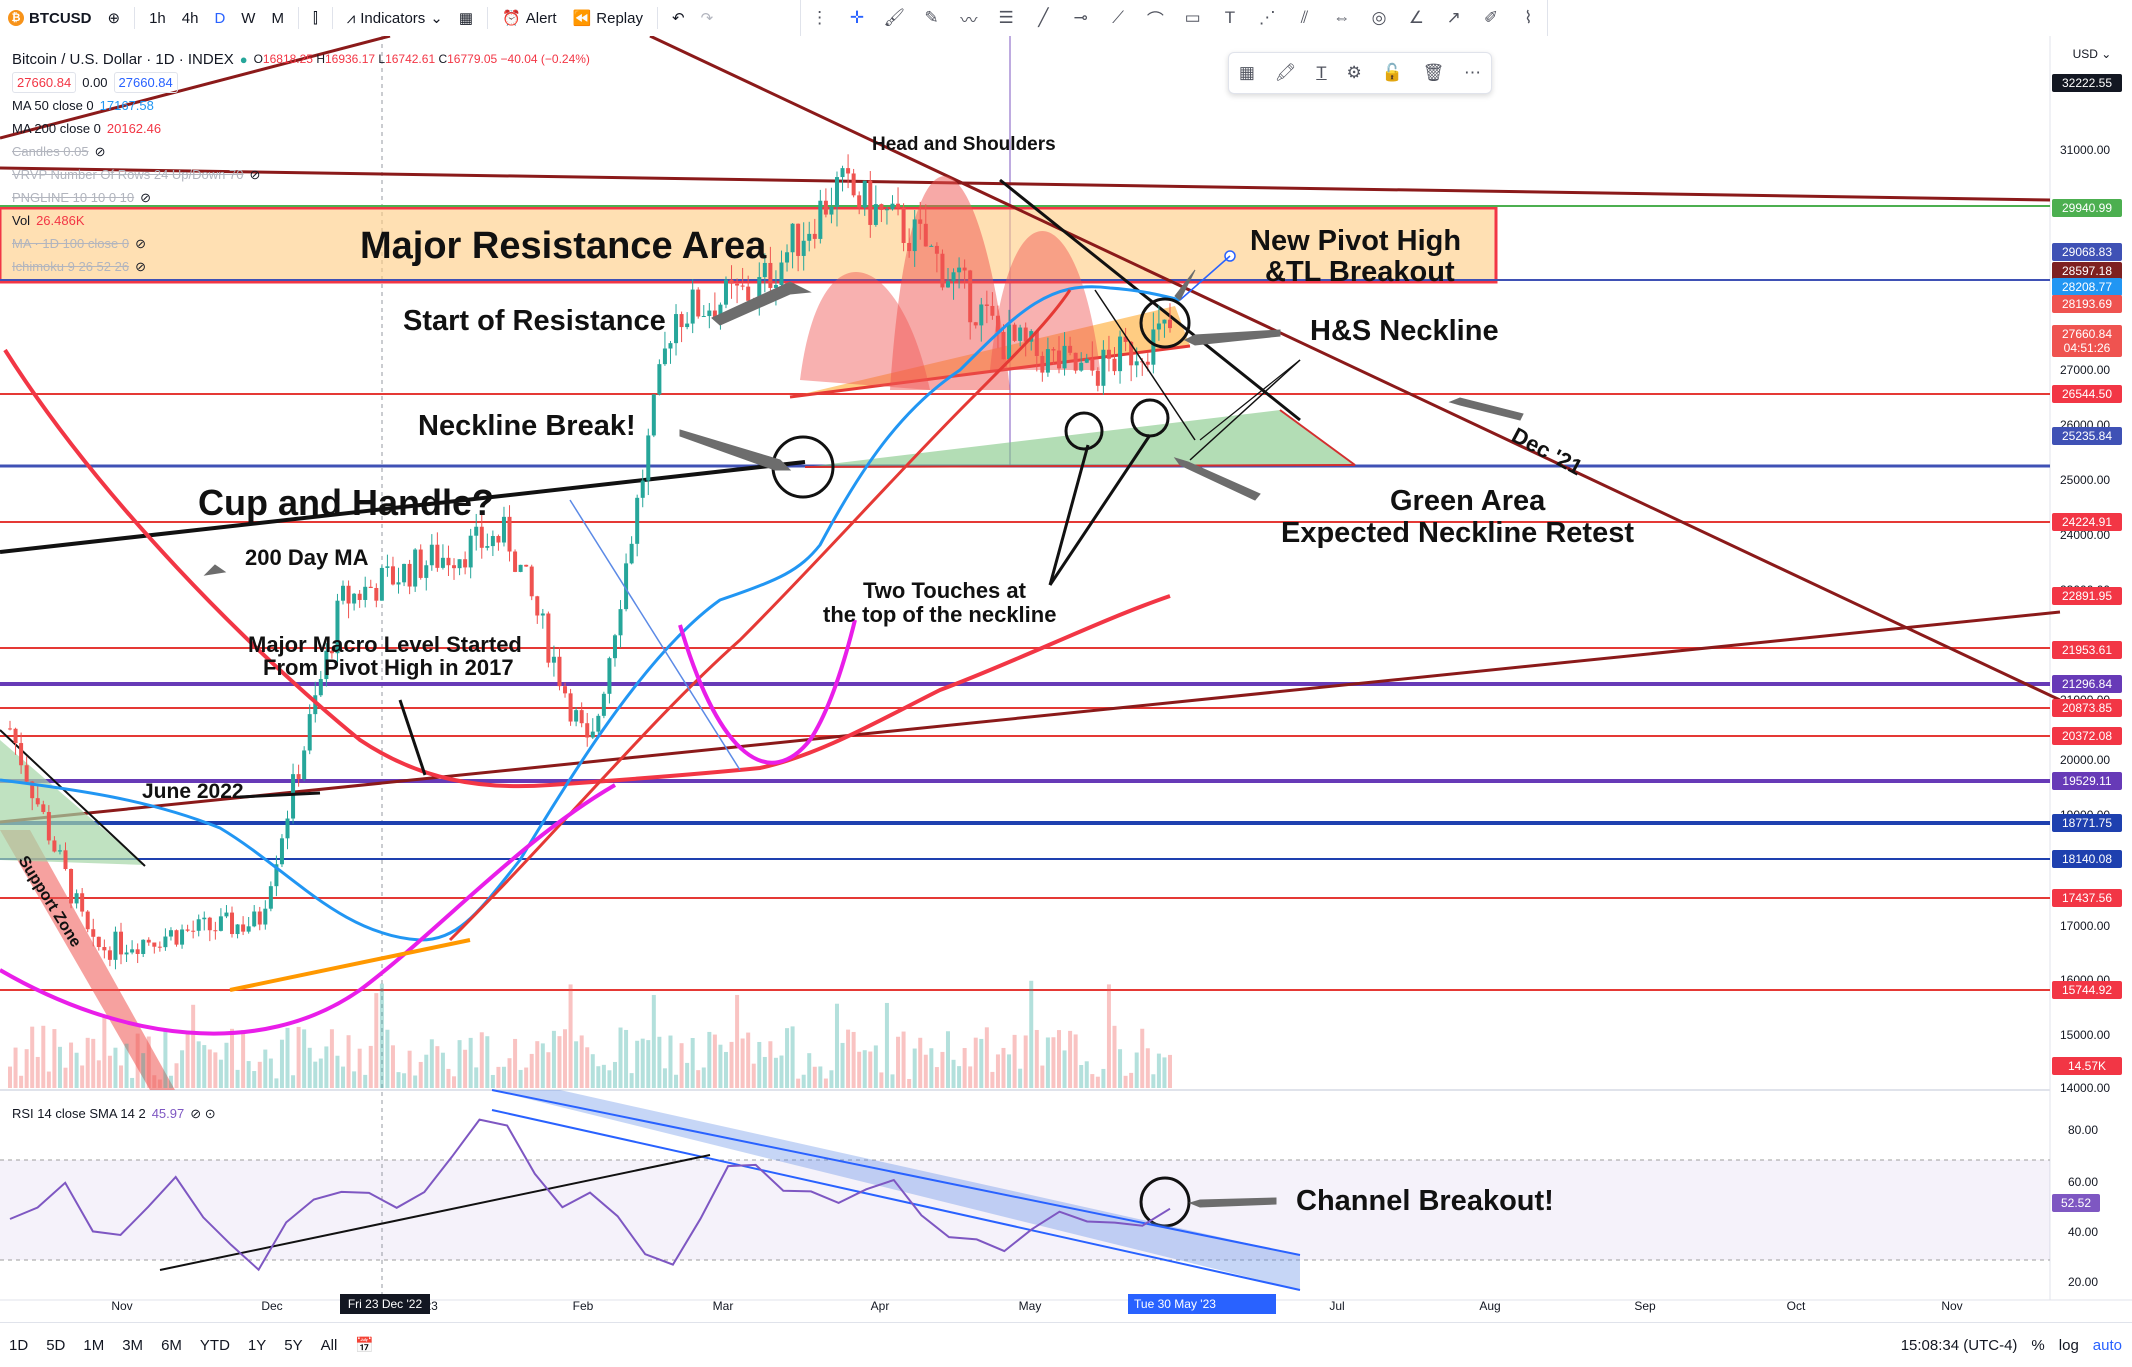  What do you see at coordinates (1192, 17) in the screenshot?
I see `rectangle-tool-icon: ▭` at bounding box center [1192, 17].